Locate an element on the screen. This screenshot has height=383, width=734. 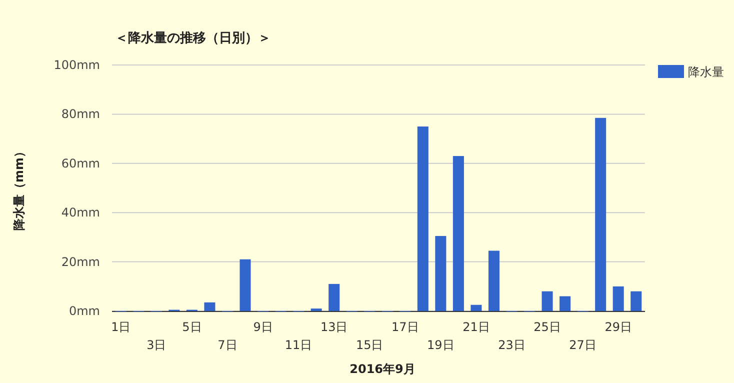
x-axis-title: 2016年9月 is located at coordinates (383, 369).